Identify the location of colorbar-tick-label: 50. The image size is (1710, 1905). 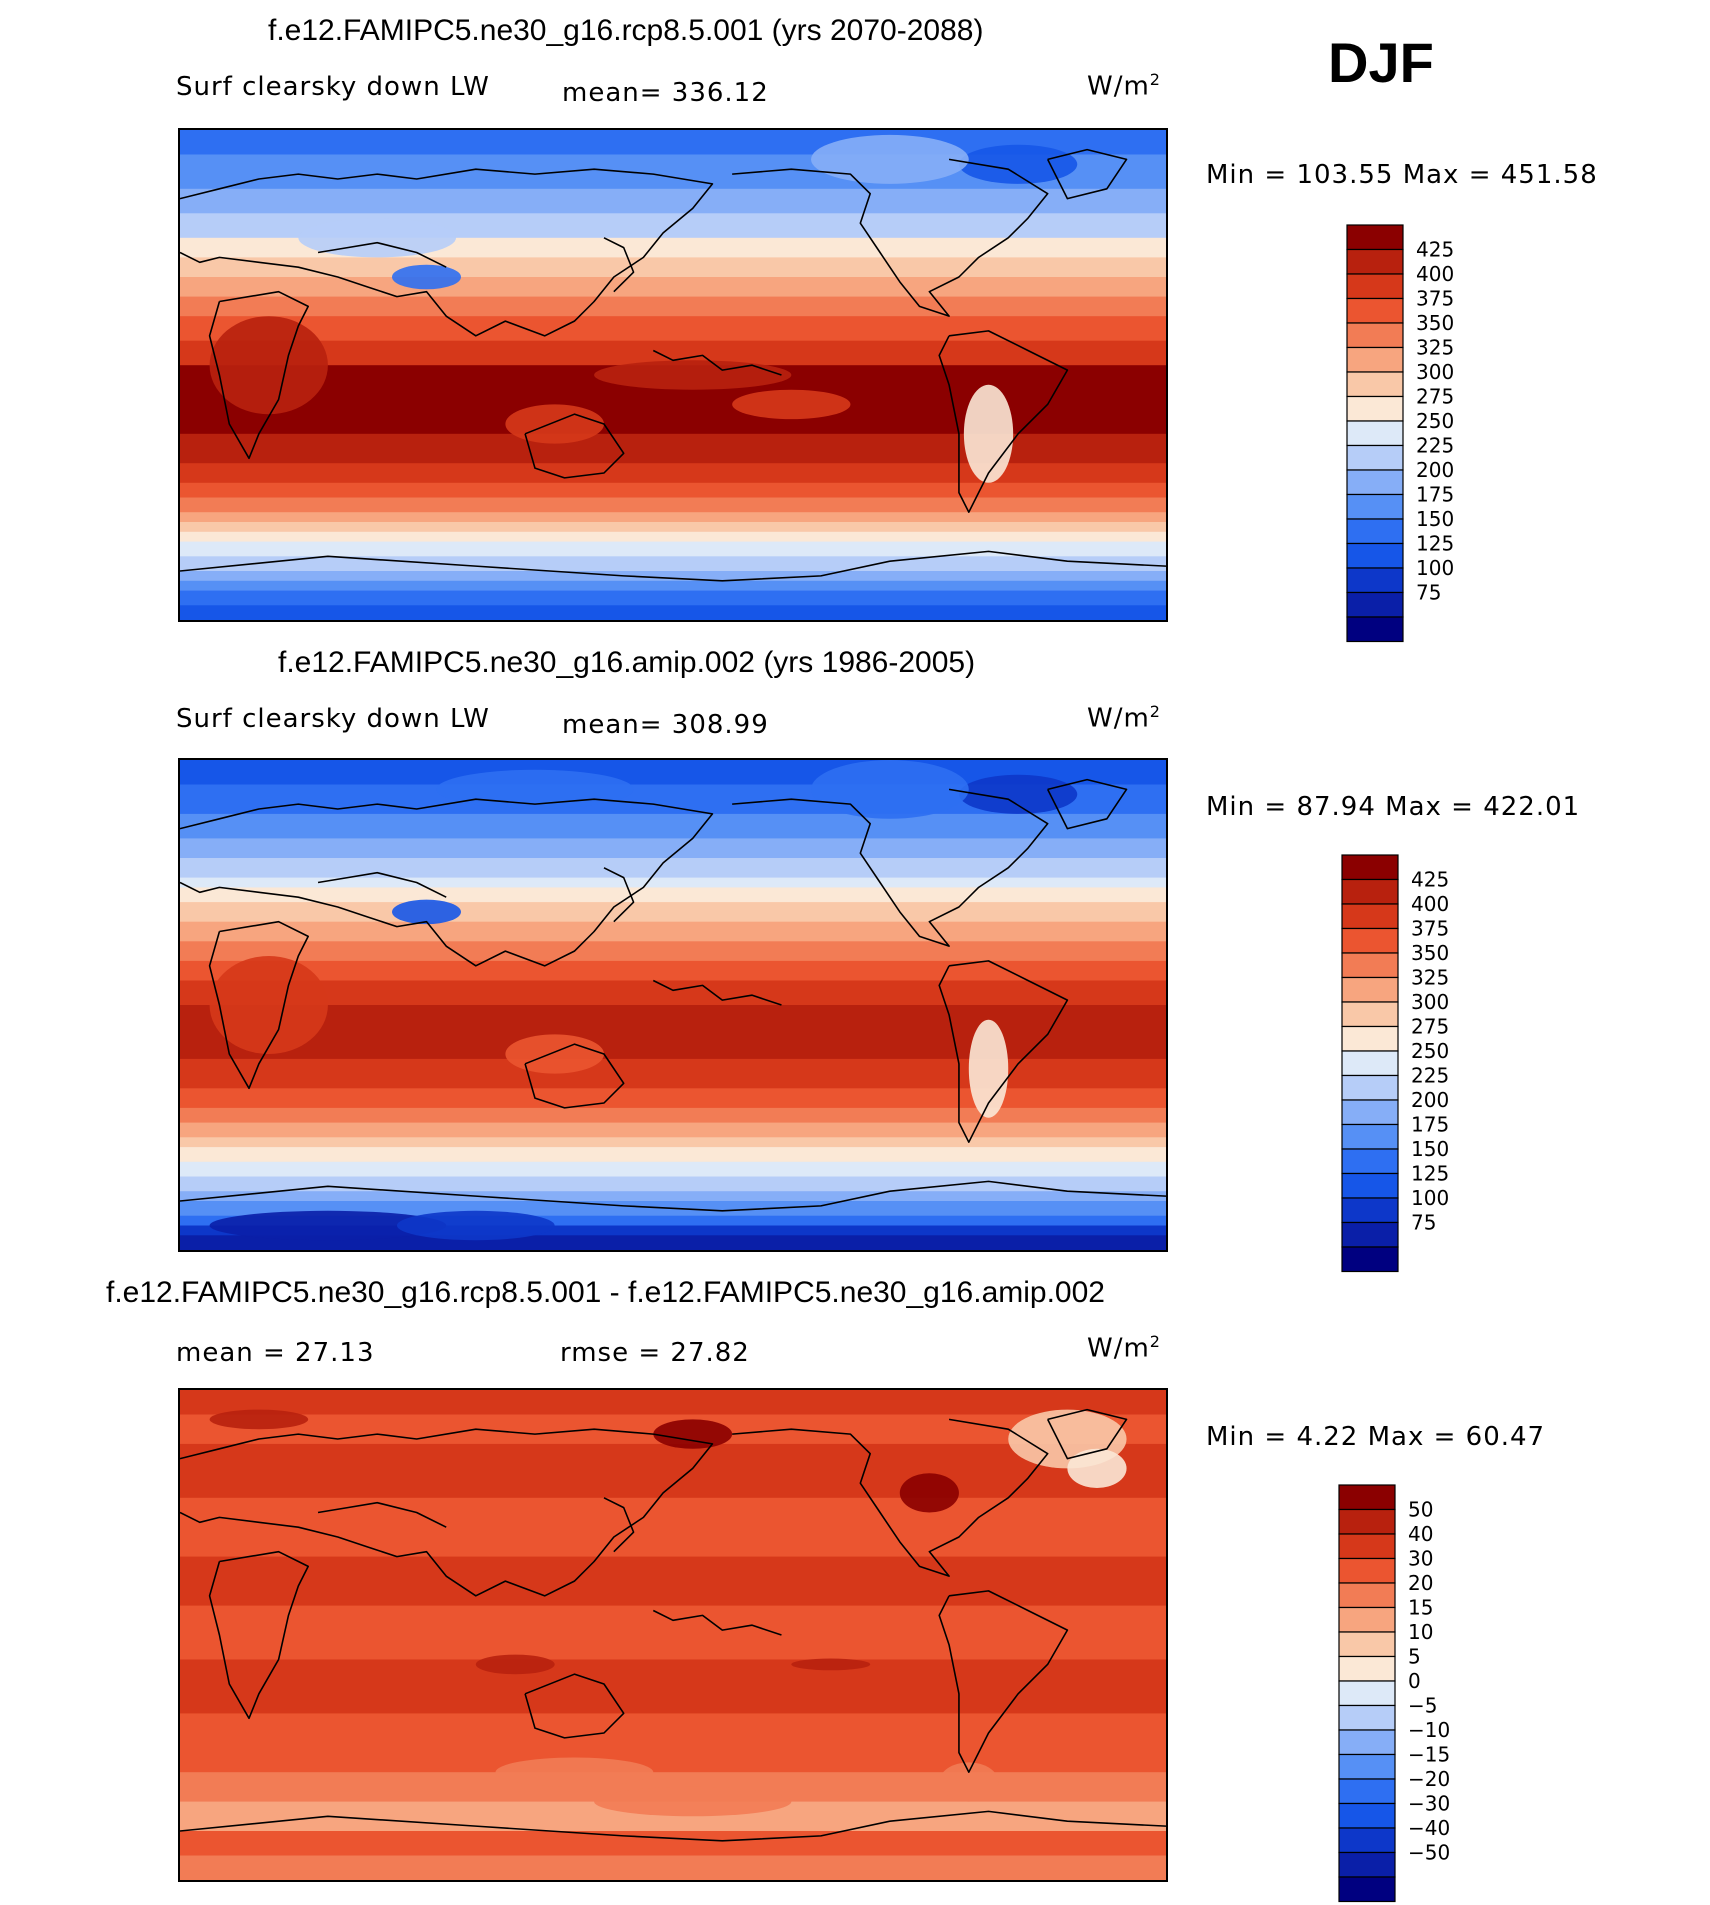
(1420, 1510).